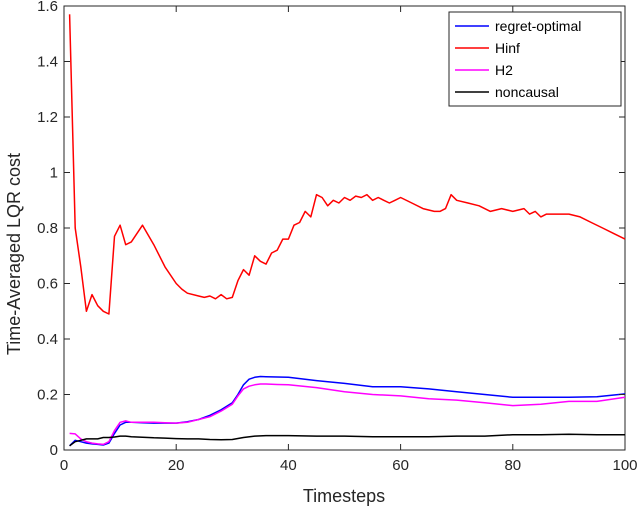 This screenshot has height=508, width=640. I want to click on series-line-noncausal, so click(347, 440).